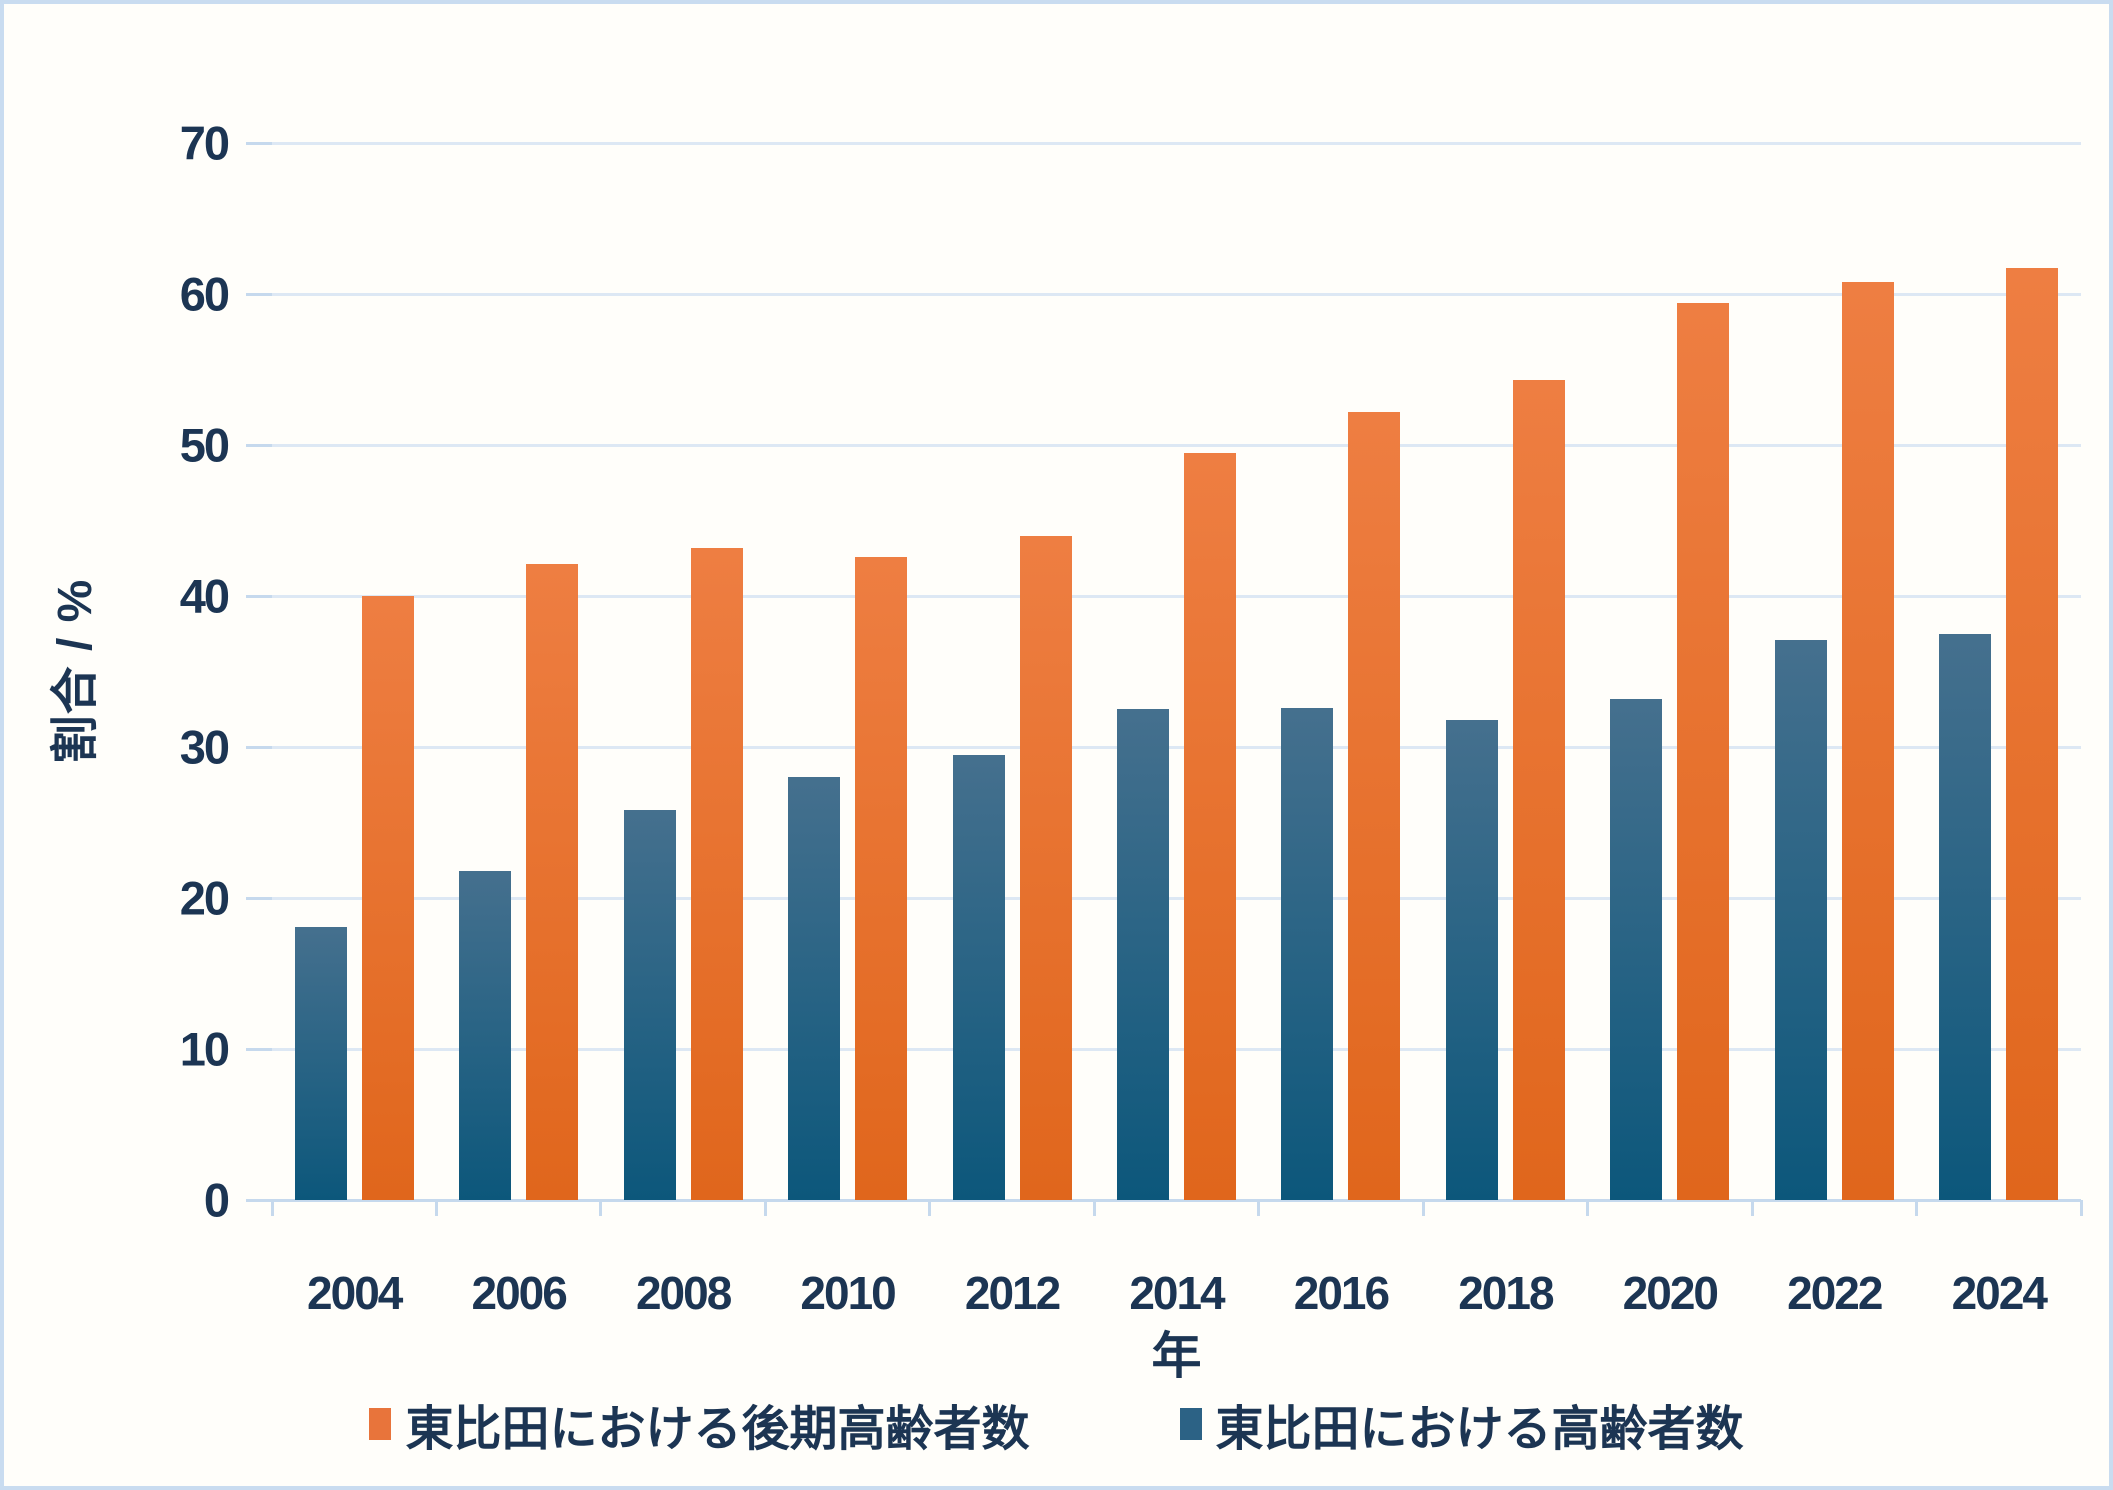 The width and height of the screenshot is (2113, 1490). Describe the element at coordinates (204, 898) in the screenshot. I see `y-tick-label-20: 20` at that location.